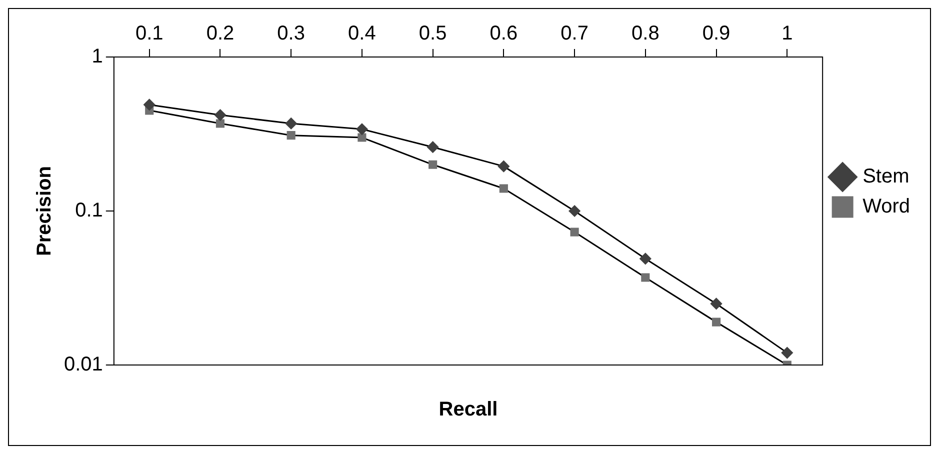 The width and height of the screenshot is (939, 454). I want to click on x-tick-label: 0.1, so click(149, 33).